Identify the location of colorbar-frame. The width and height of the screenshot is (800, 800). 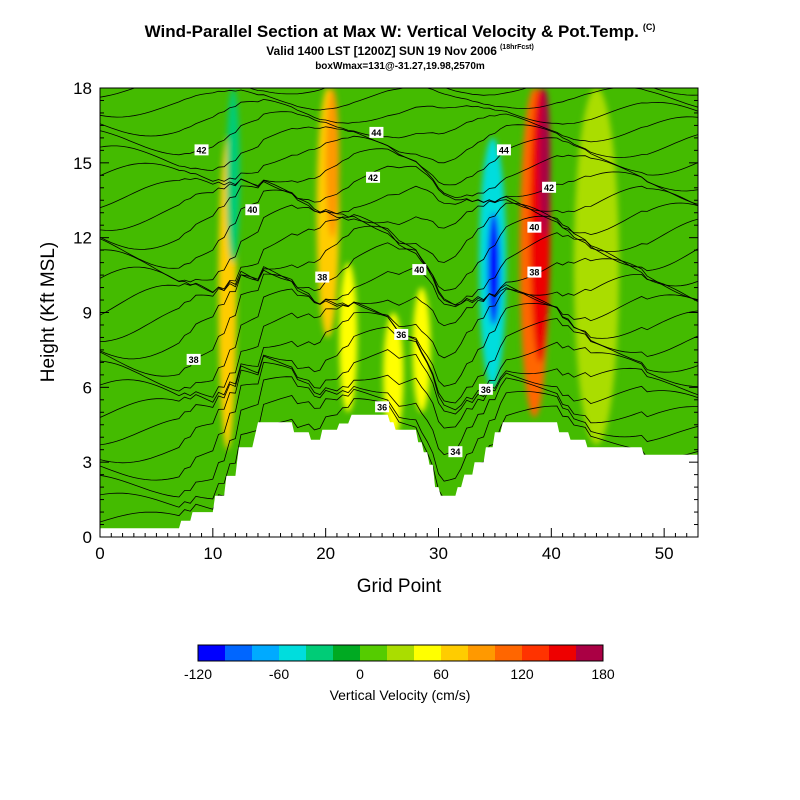
(400, 653).